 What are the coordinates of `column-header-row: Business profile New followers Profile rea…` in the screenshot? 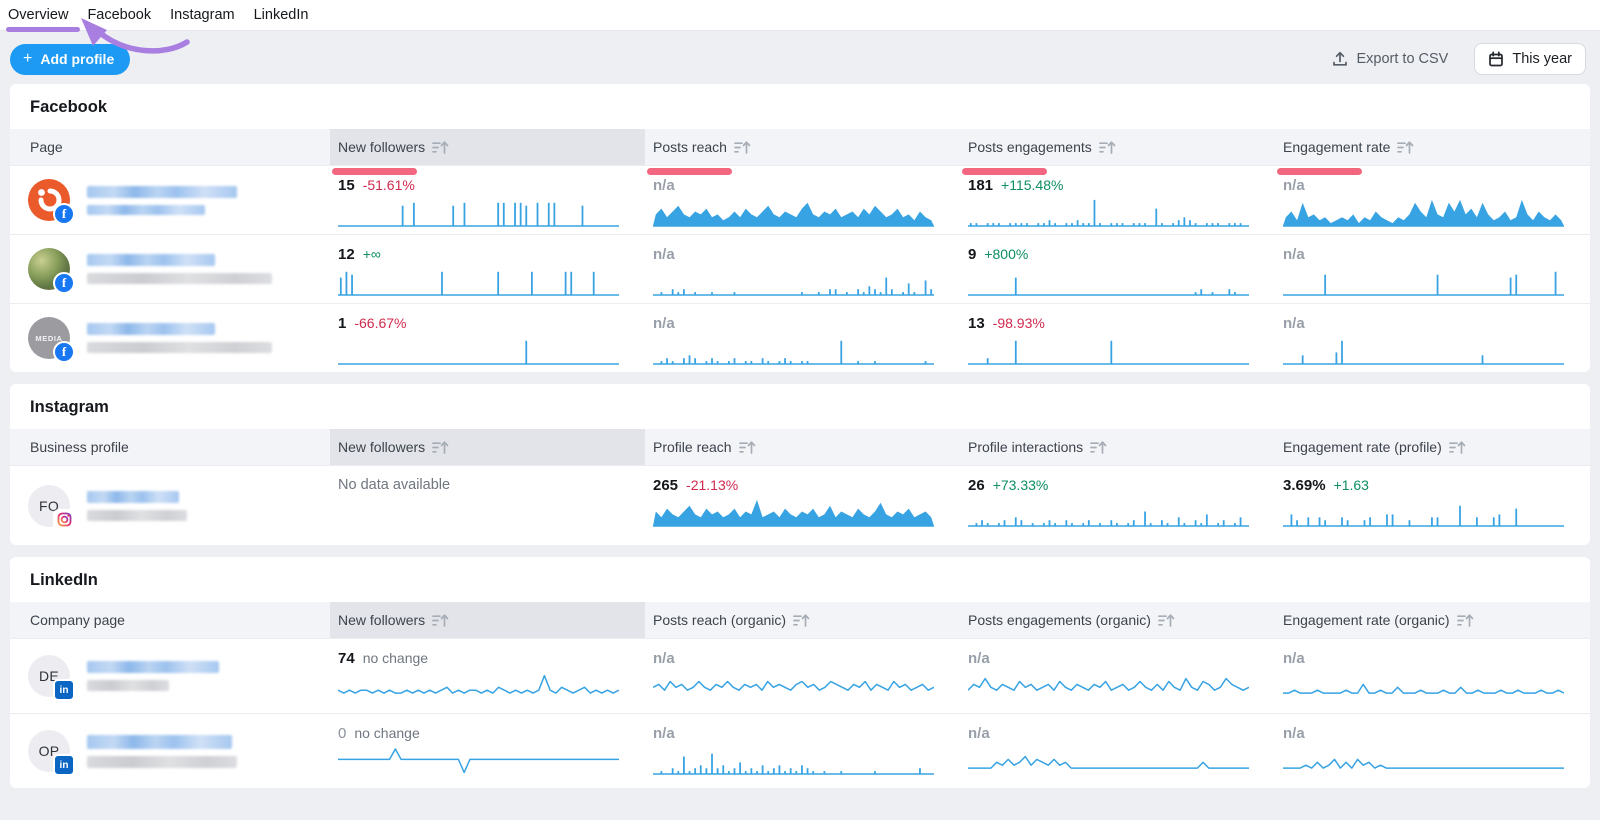 It's located at (800, 447).